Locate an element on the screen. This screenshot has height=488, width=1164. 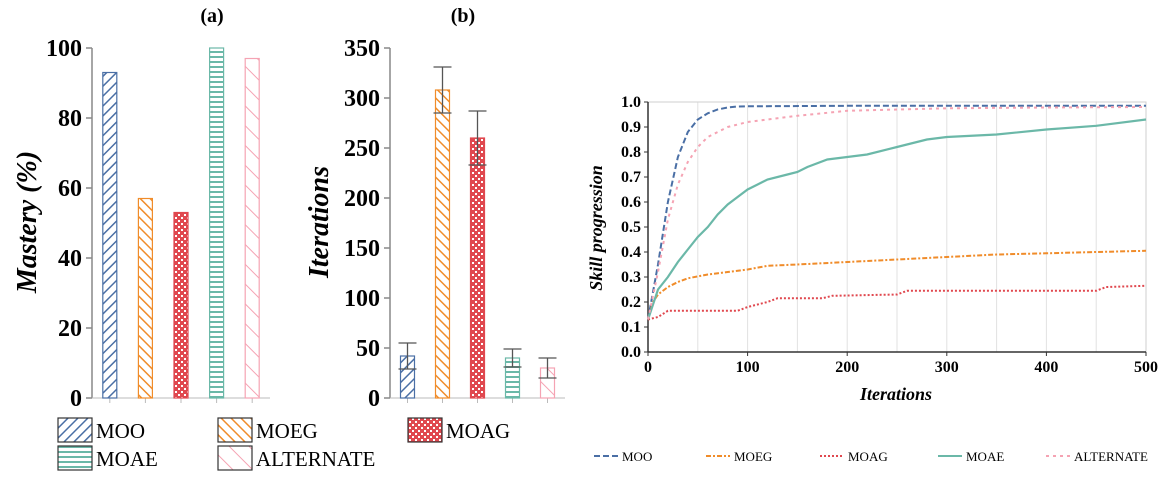
y-tick-label: 50 is located at coordinates (368, 349).